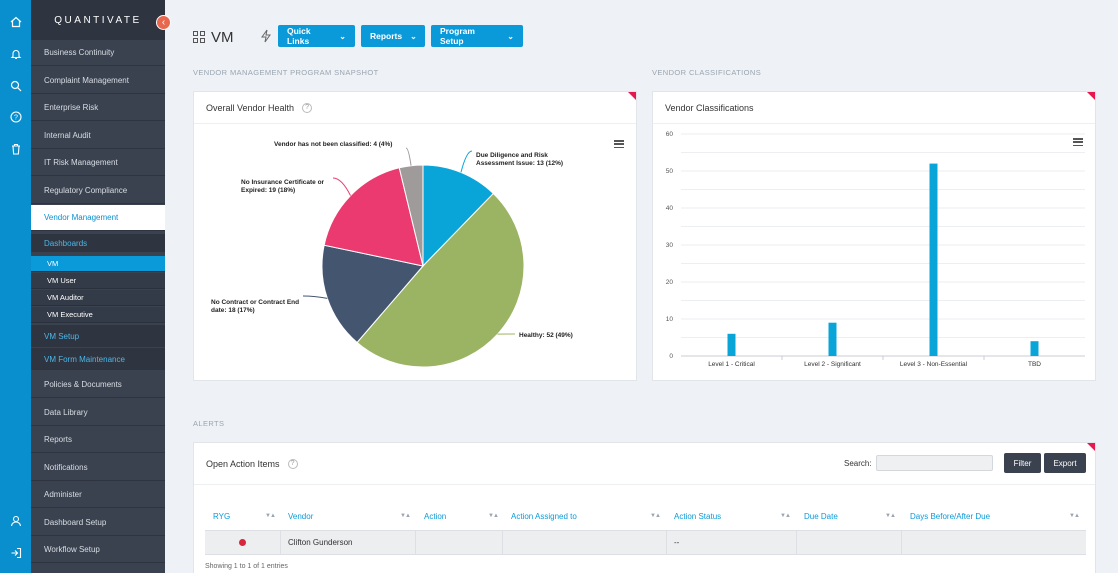 This screenshot has height=573, width=1118. I want to click on sidebar-item-data-library: Data Library, so click(98, 413).